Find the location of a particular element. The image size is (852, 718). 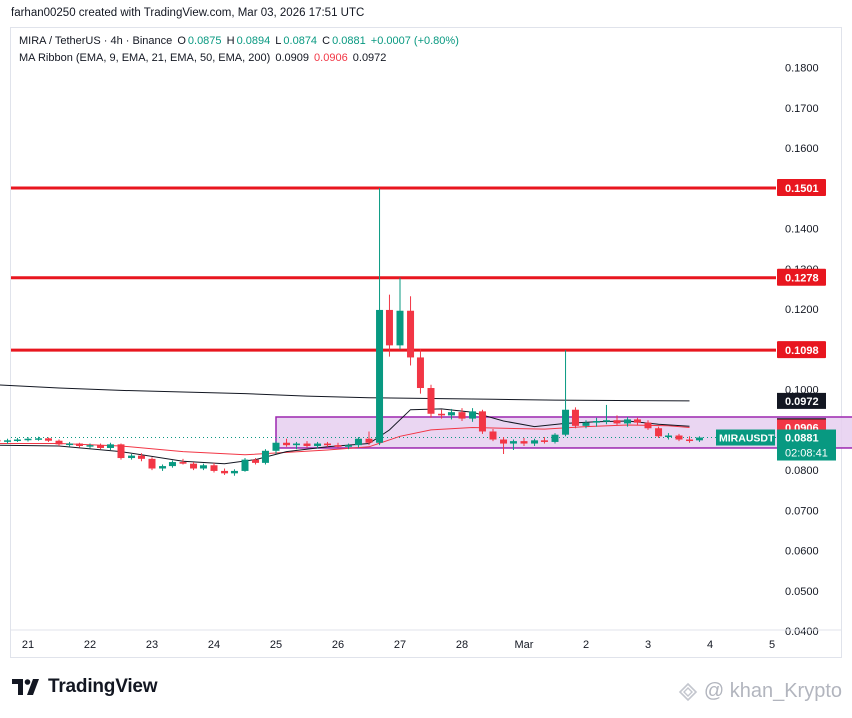

ma-value-3: 0.0972 is located at coordinates (369, 58).